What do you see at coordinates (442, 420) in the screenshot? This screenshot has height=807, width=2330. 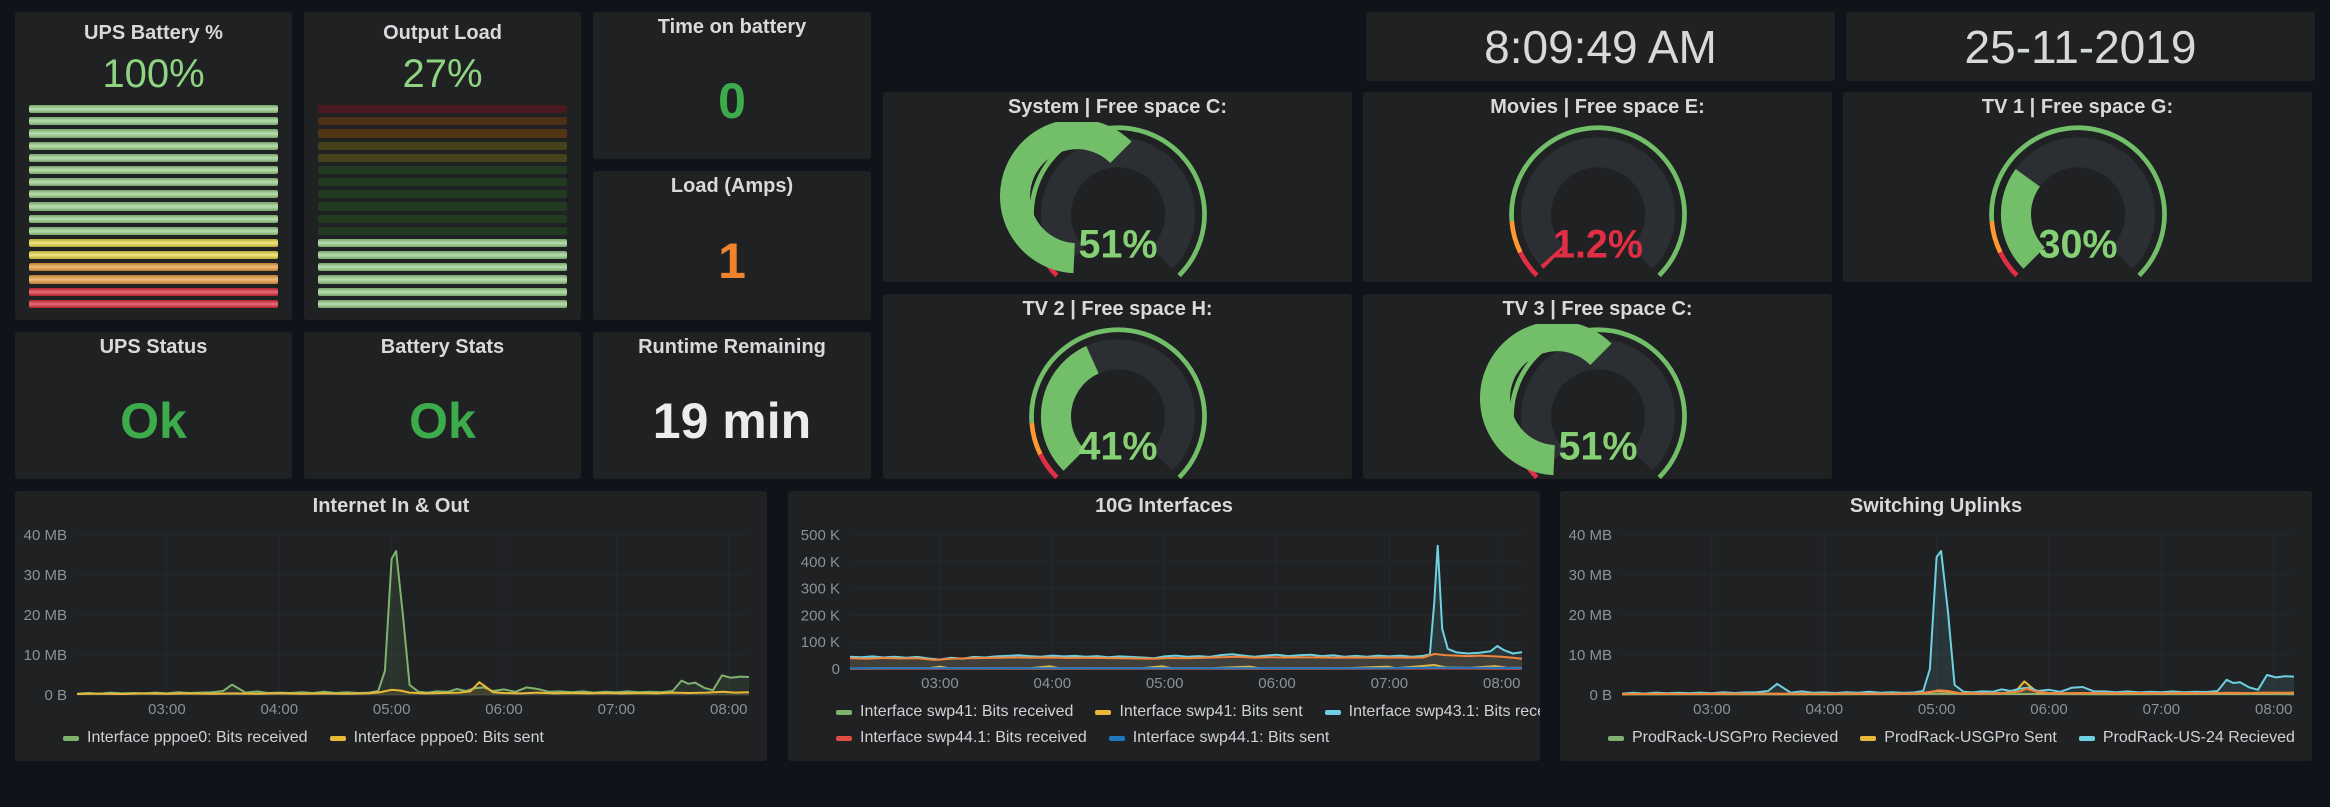 I see `battery-stats-value: Ok` at bounding box center [442, 420].